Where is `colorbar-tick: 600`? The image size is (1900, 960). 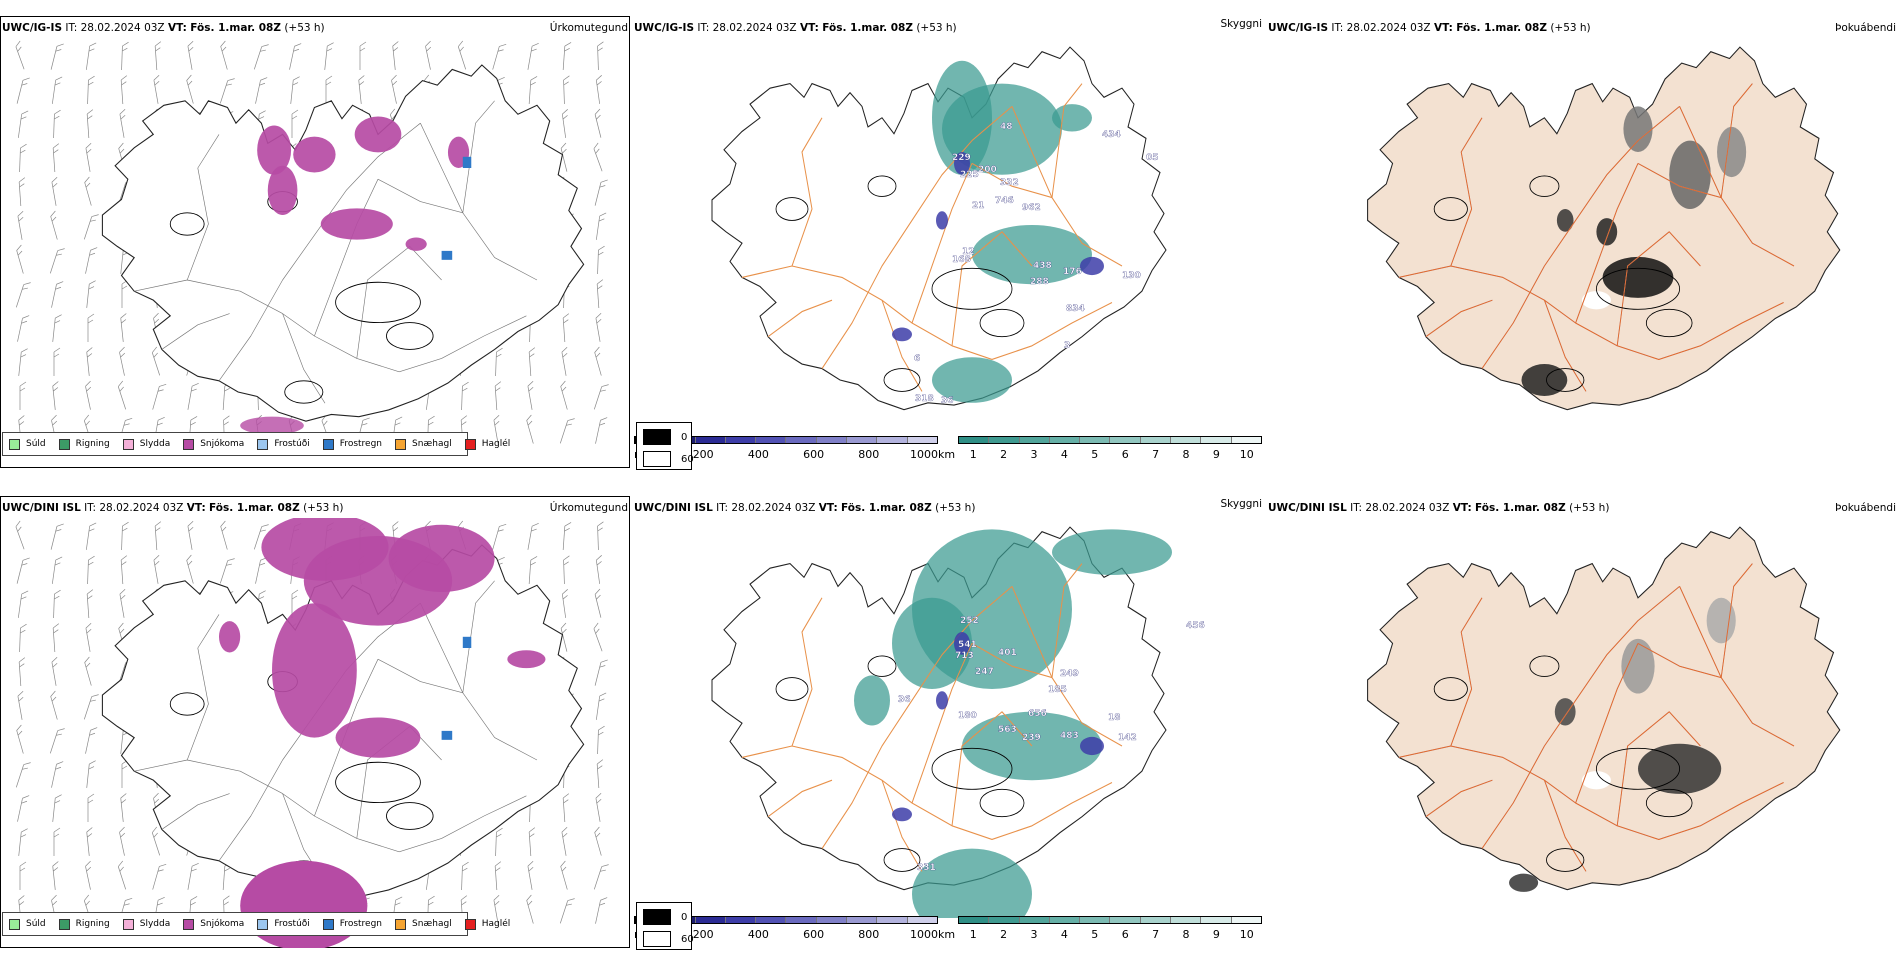 colorbar-tick: 600 is located at coordinates (814, 934).